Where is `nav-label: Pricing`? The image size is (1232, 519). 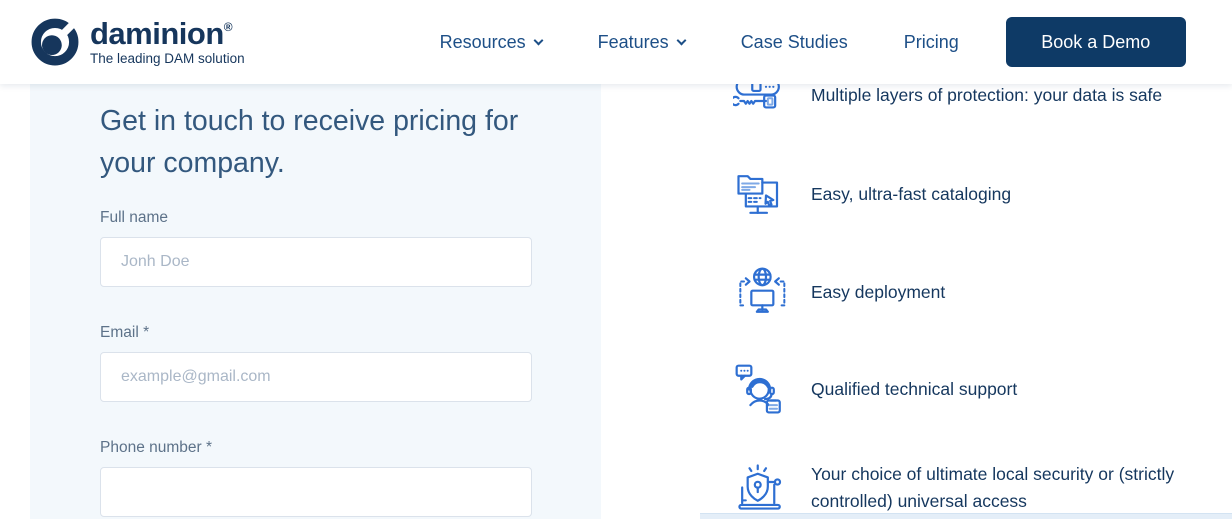
nav-label: Pricing is located at coordinates (931, 41).